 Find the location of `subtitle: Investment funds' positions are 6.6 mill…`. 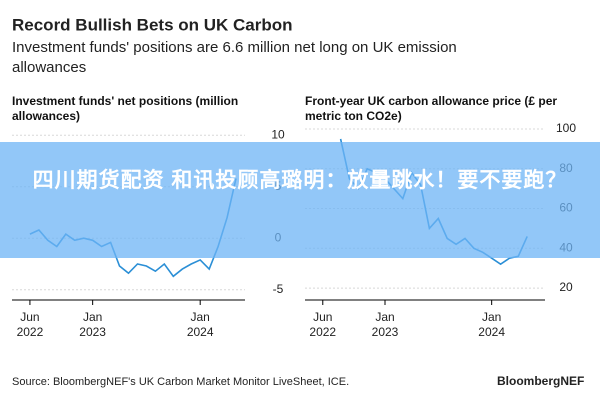

subtitle: Investment funds' positions are 6.6 mill… is located at coordinates (234, 57).